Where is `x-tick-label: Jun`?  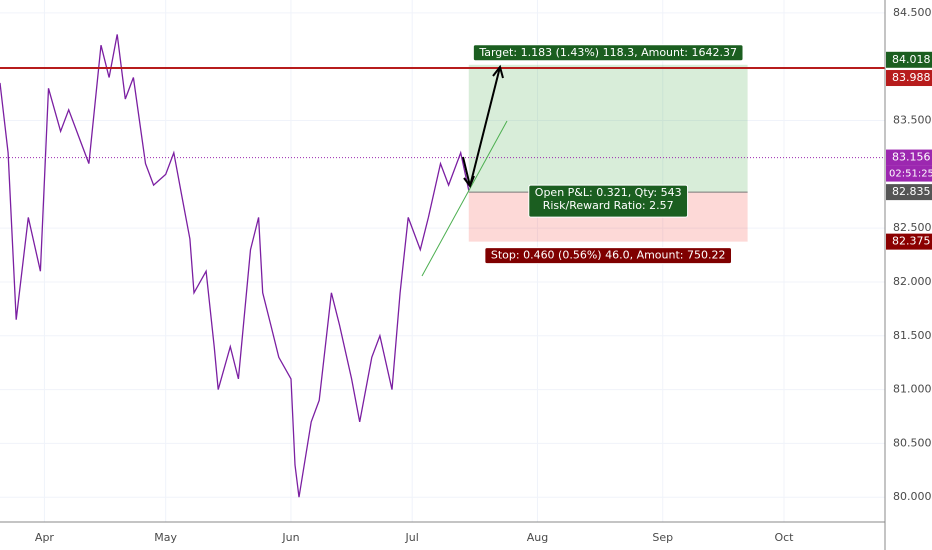
x-tick-label: Jun is located at coordinates (290, 537).